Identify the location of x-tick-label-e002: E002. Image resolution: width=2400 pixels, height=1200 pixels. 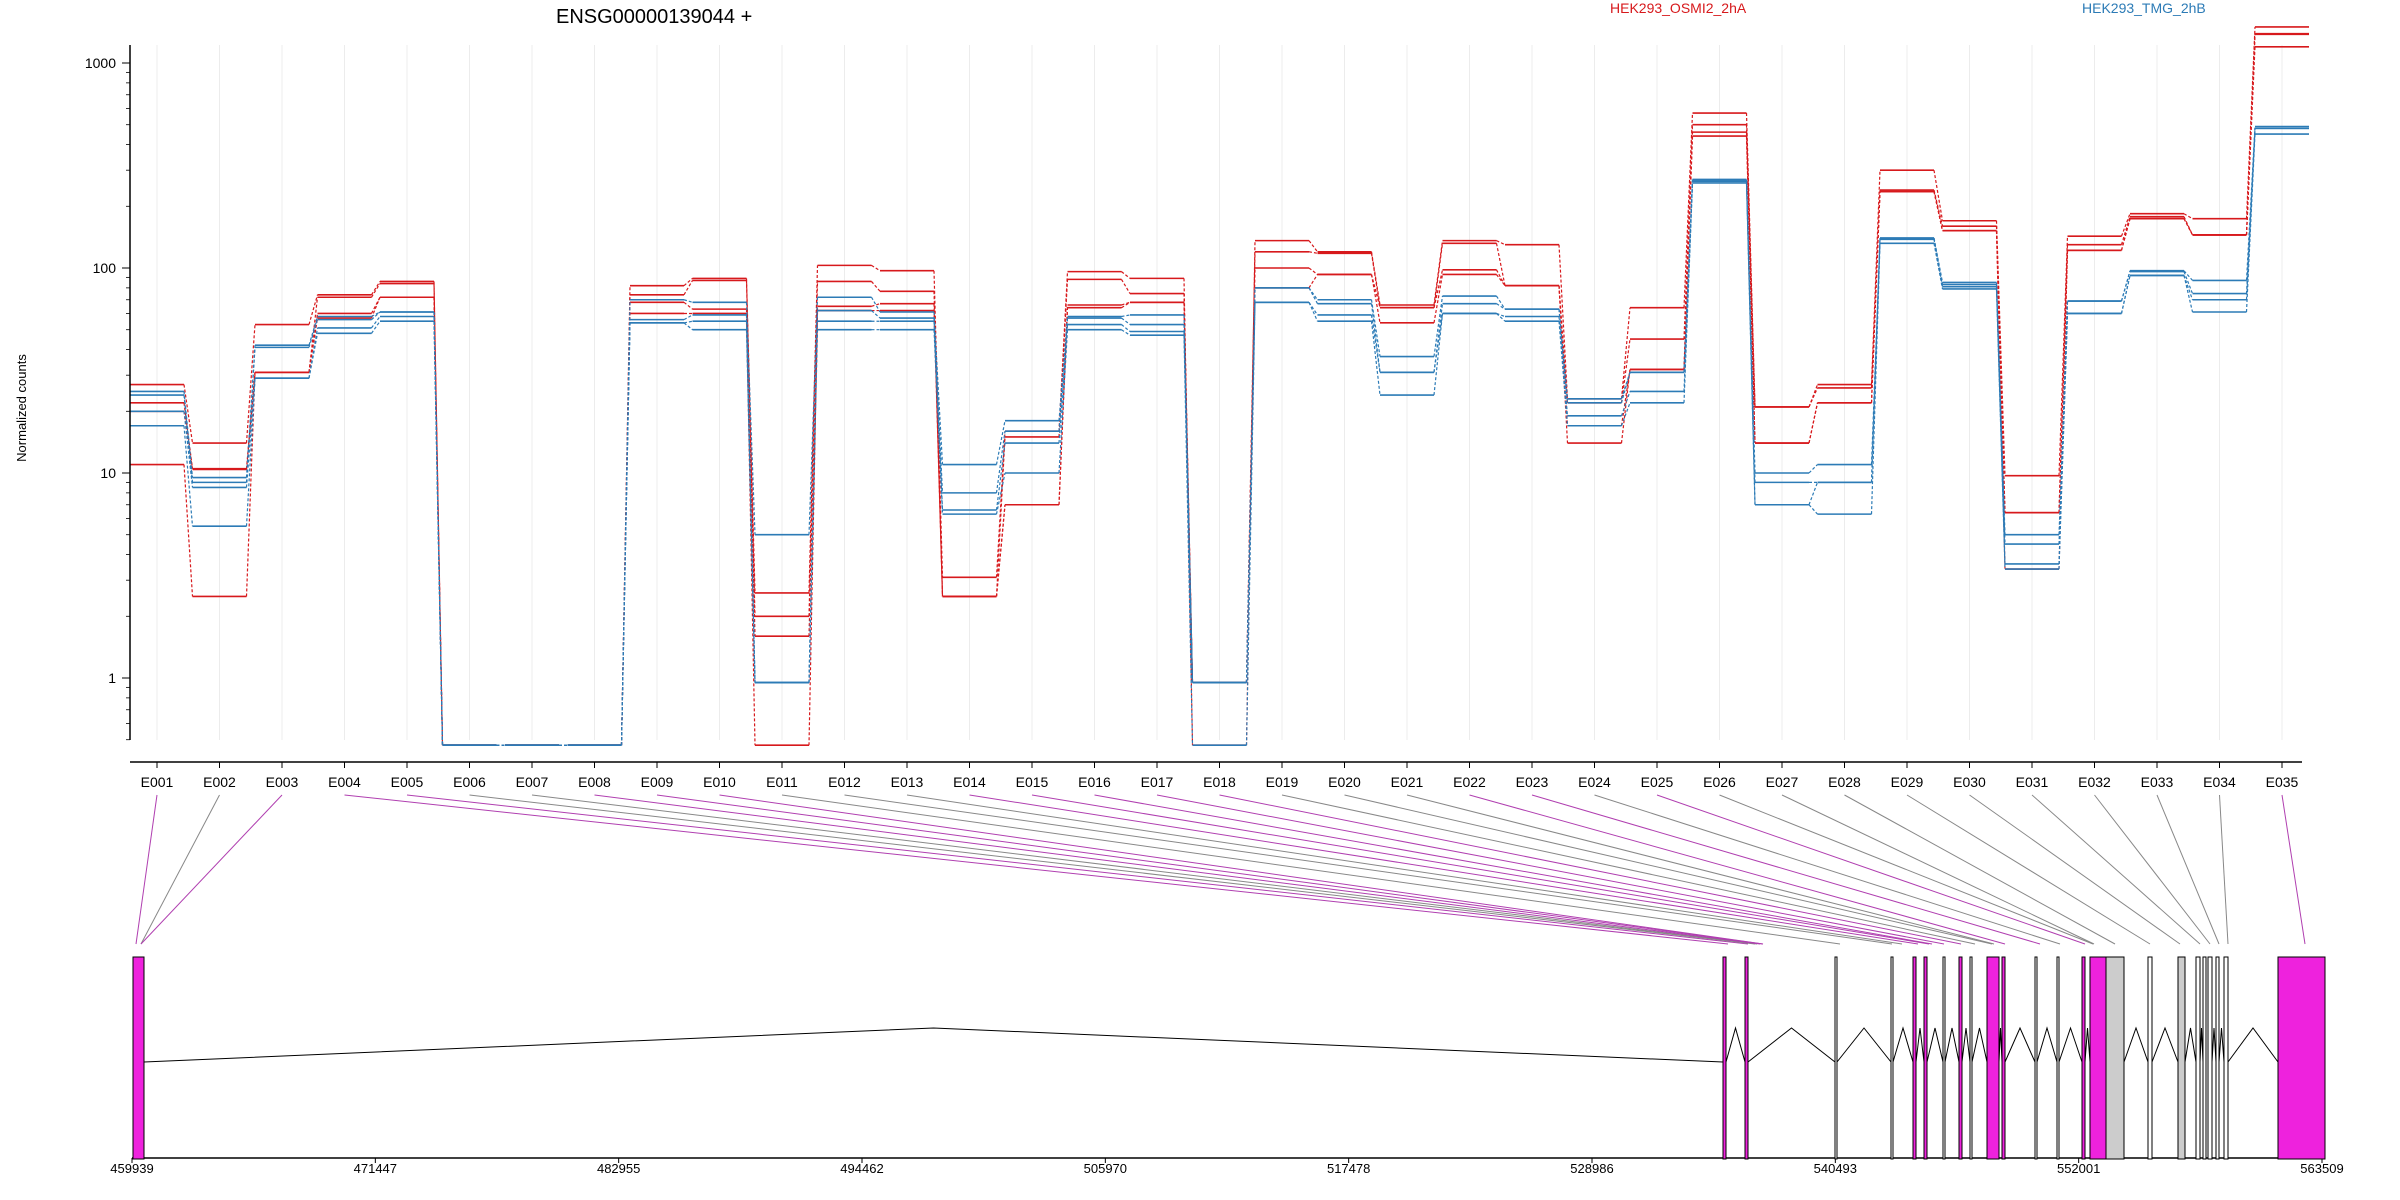
(219, 782).